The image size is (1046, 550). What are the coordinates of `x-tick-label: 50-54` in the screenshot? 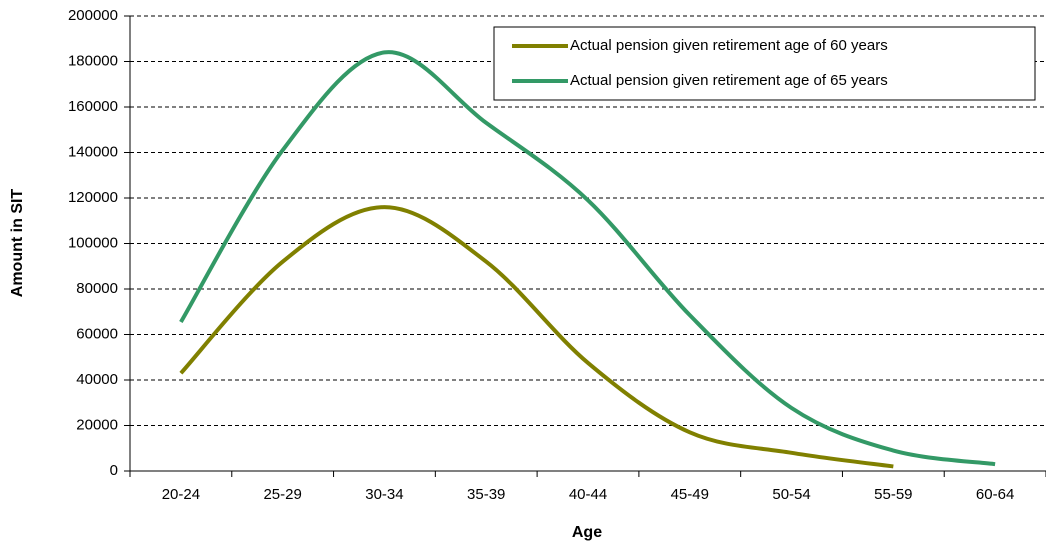 It's located at (791, 494).